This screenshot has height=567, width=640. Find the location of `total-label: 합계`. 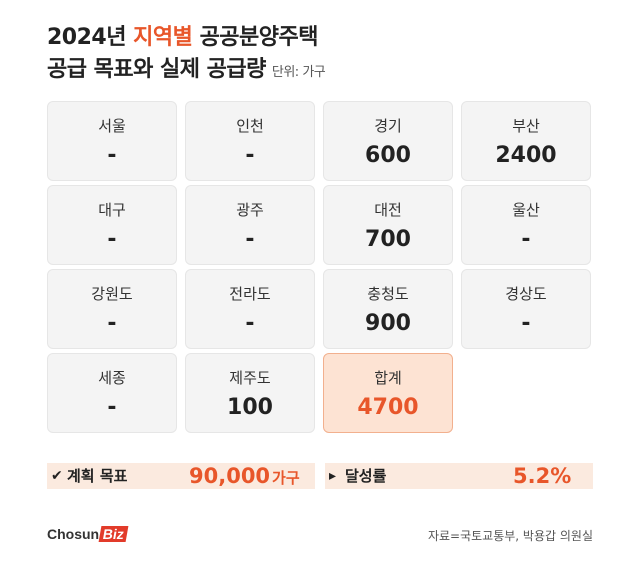

total-label: 합계 is located at coordinates (388, 378).